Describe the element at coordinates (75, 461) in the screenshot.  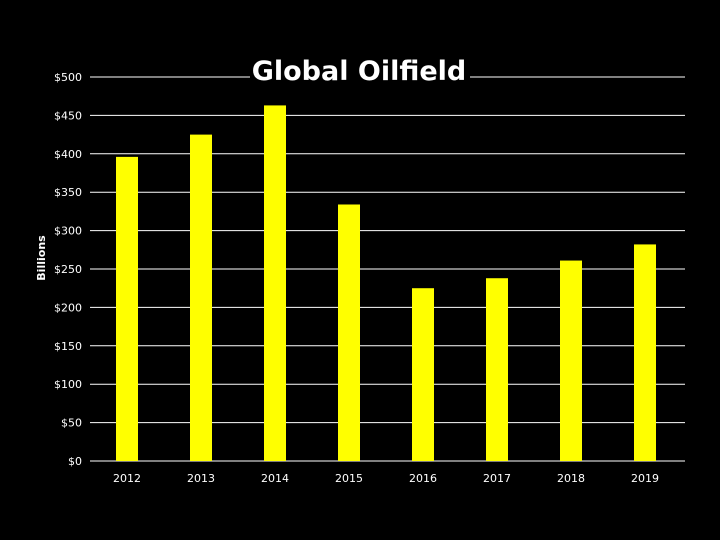
I see `y-tick-label: $0` at that location.